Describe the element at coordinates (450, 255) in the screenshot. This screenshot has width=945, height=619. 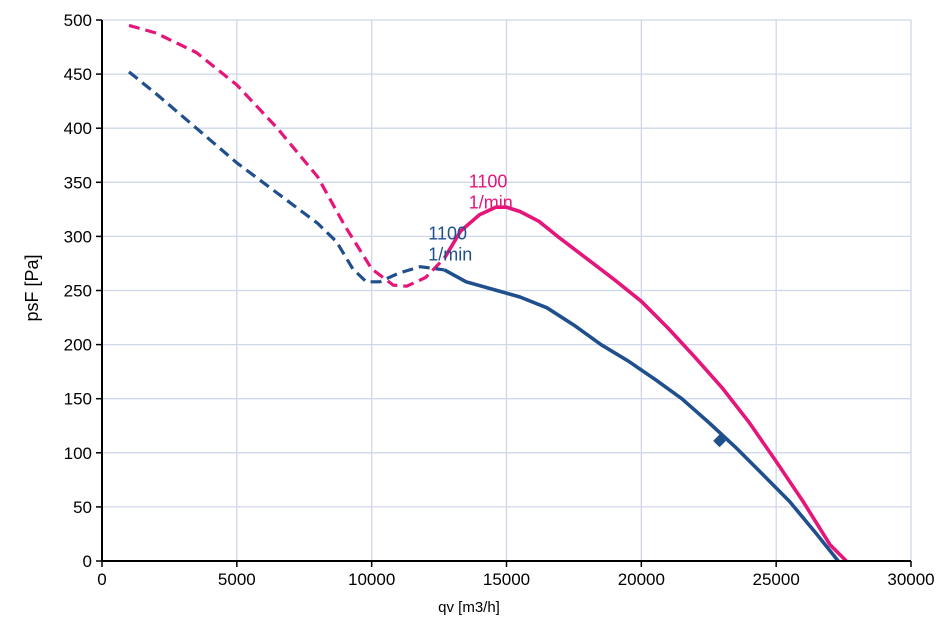
I see `series-1-label-line: 1/min` at that location.